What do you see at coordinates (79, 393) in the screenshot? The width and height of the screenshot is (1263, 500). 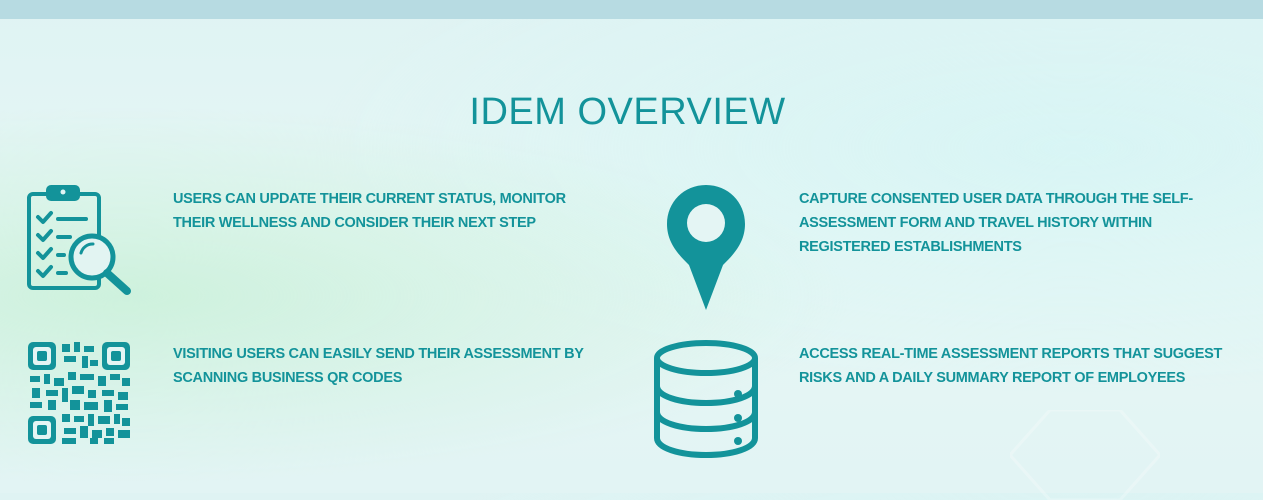 I see `qr-code-icon` at bounding box center [79, 393].